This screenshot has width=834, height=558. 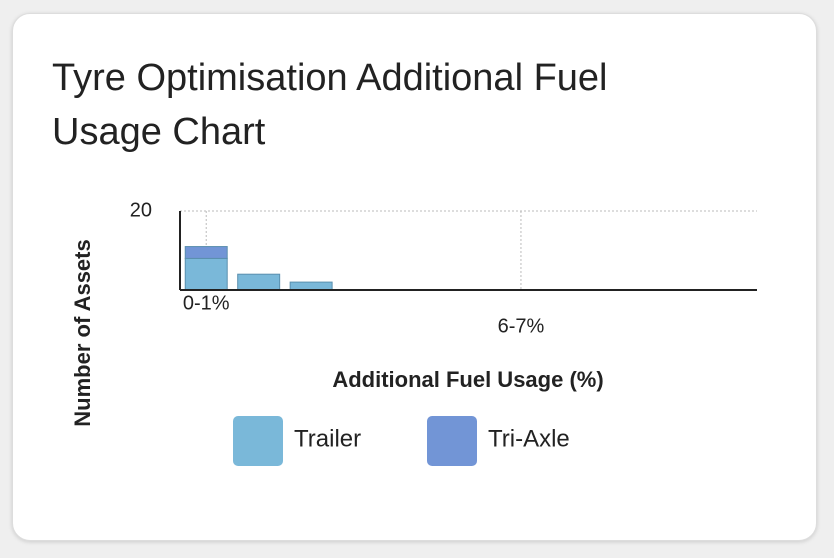 I want to click on x-axis-title: Additional Fuel Usage (%), so click(x=467, y=379).